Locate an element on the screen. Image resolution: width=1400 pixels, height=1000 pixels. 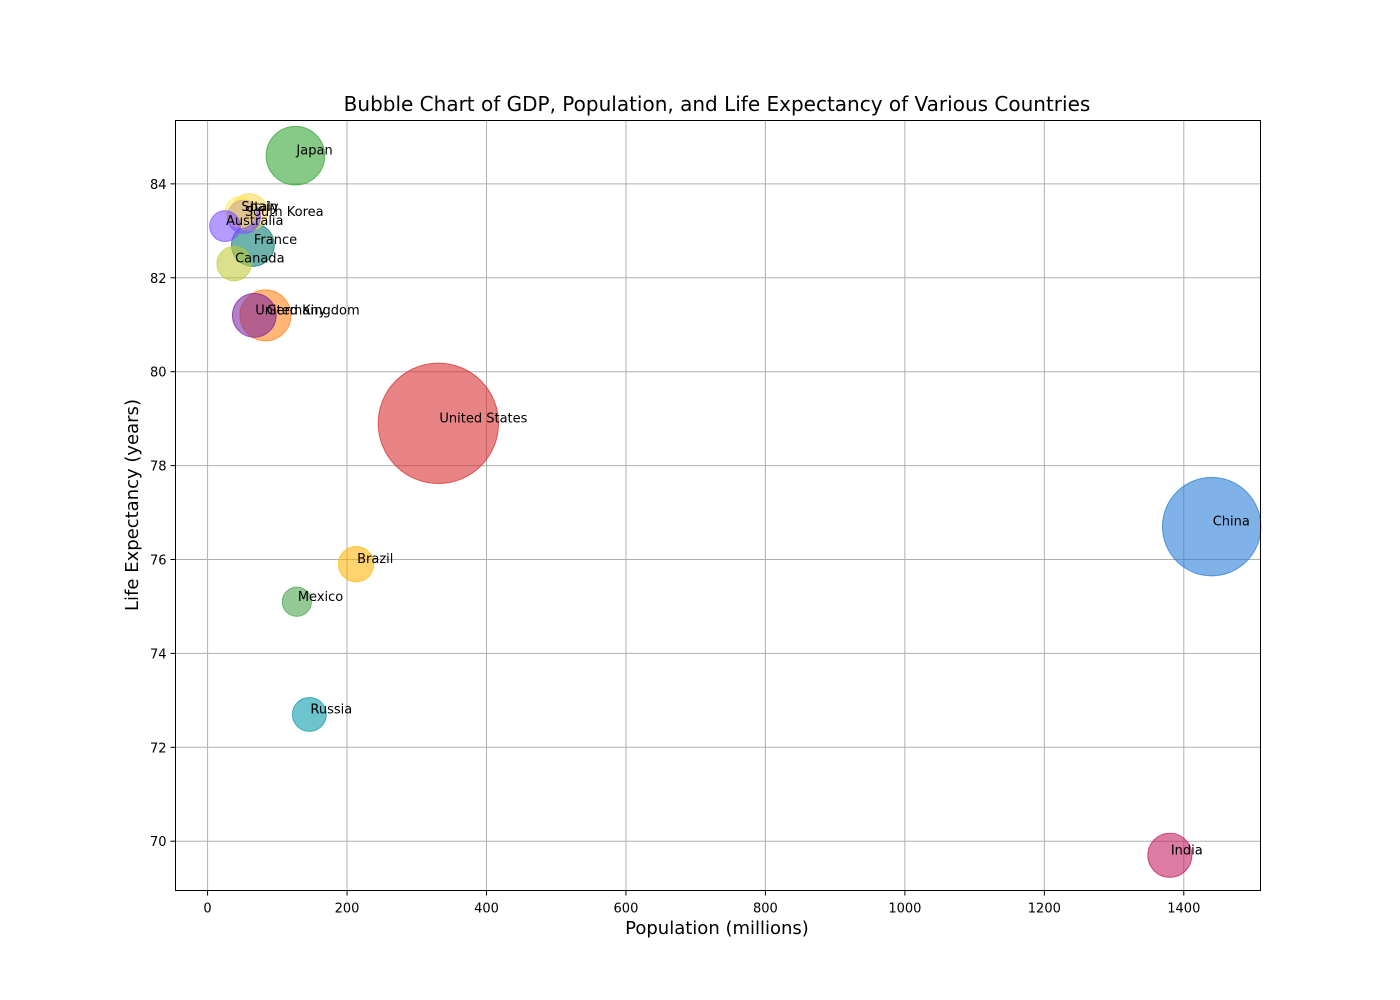
bubble-united-states is located at coordinates (438, 423).